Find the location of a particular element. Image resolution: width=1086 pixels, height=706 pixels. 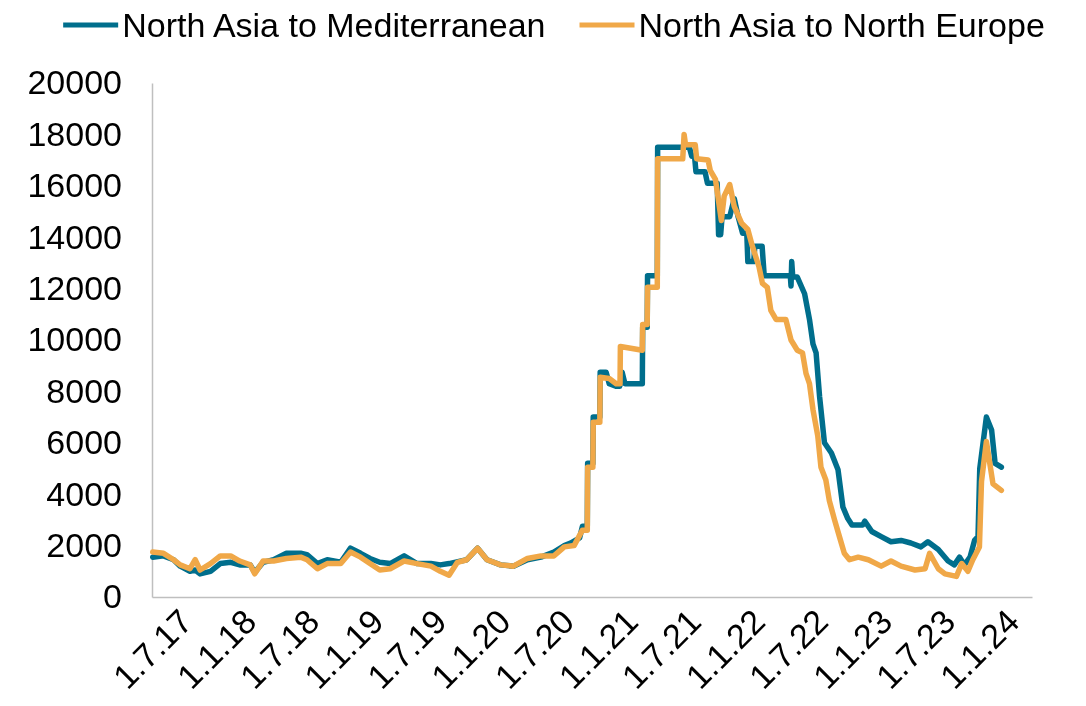

y-tick-label: 20000 is located at coordinates (74, 82).